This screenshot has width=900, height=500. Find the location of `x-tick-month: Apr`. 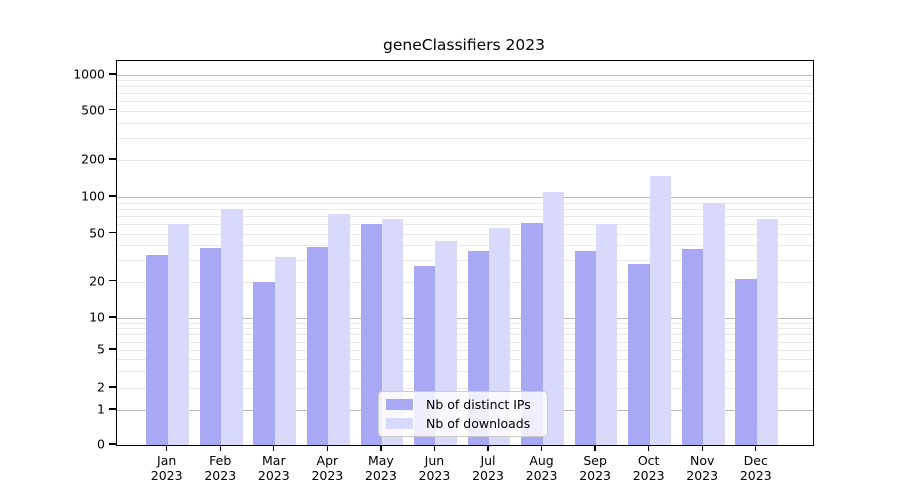

x-tick-month: Apr is located at coordinates (327, 460).